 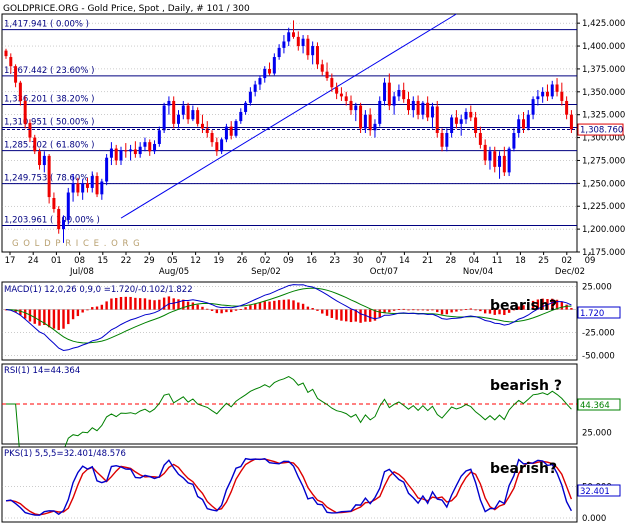 I want to click on price-y-tick-label: 1,400.000, so click(x=603, y=47).